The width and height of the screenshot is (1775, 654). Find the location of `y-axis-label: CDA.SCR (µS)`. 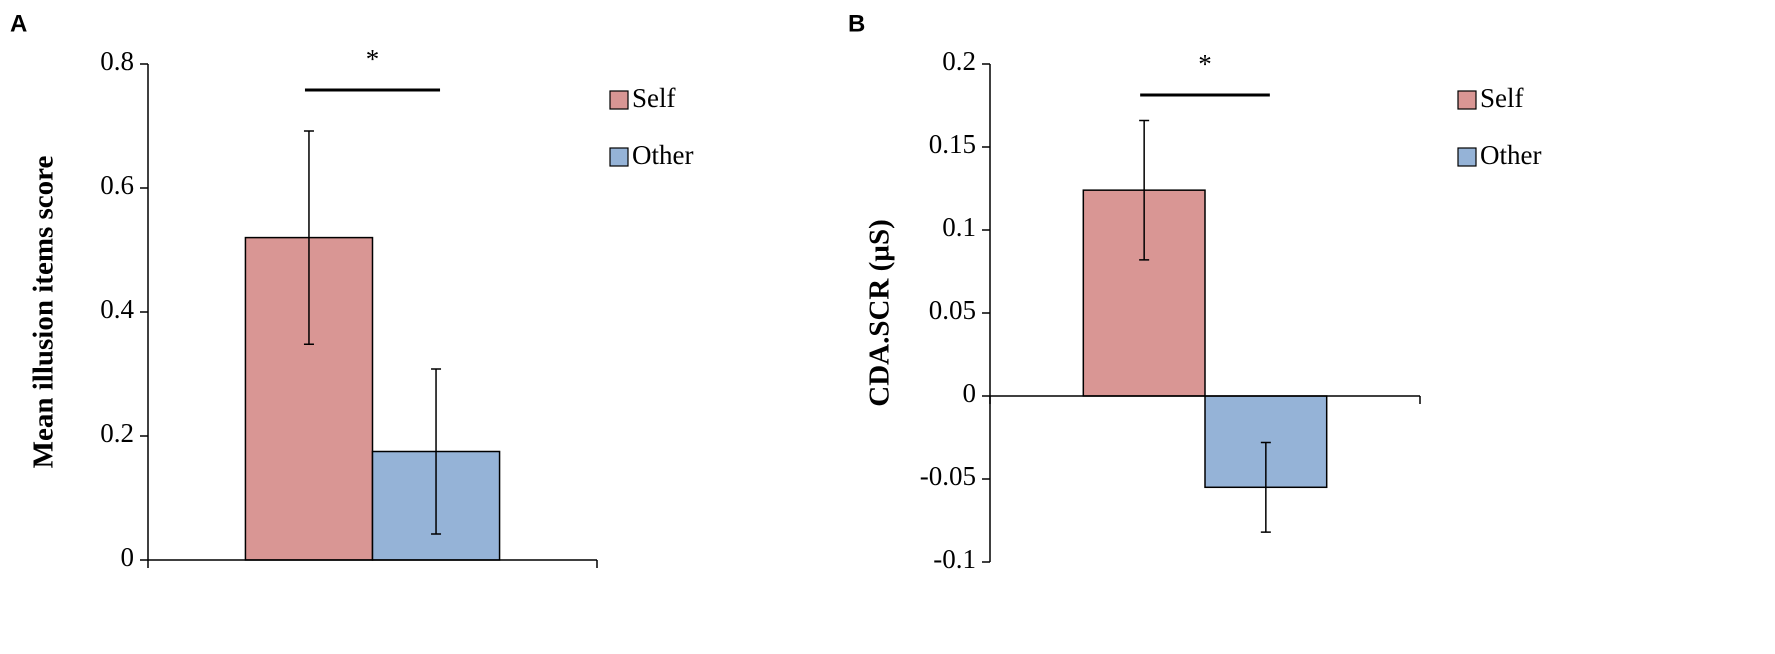

y-axis-label: CDA.SCR (µS) is located at coordinates (880, 313).